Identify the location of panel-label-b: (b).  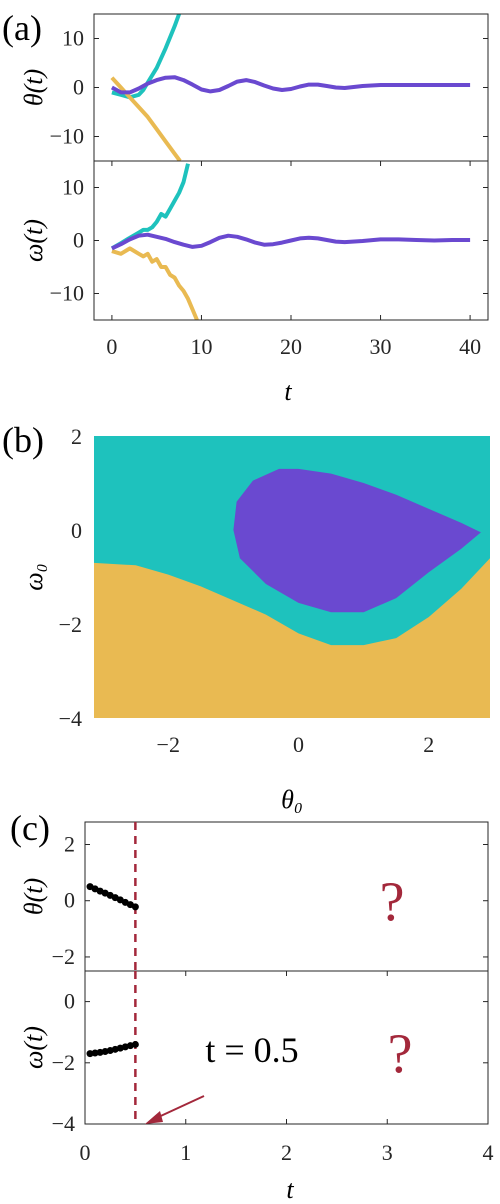
(23, 440).